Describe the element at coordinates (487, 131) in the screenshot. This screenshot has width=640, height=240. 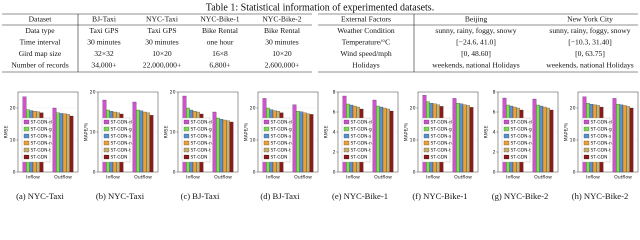
I see `y-axis-label: RMSE` at that location.